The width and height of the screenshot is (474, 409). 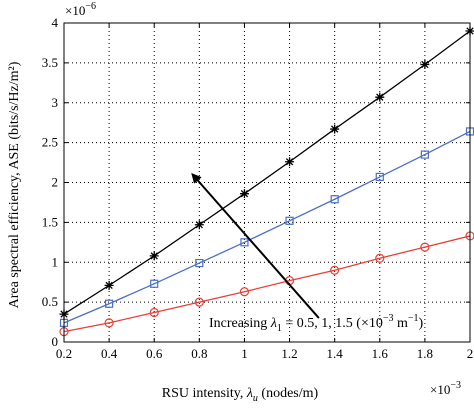 What do you see at coordinates (80, 9) in the screenshot?
I see `y-axis-exponent: ×10⁻⁶` at bounding box center [80, 9].